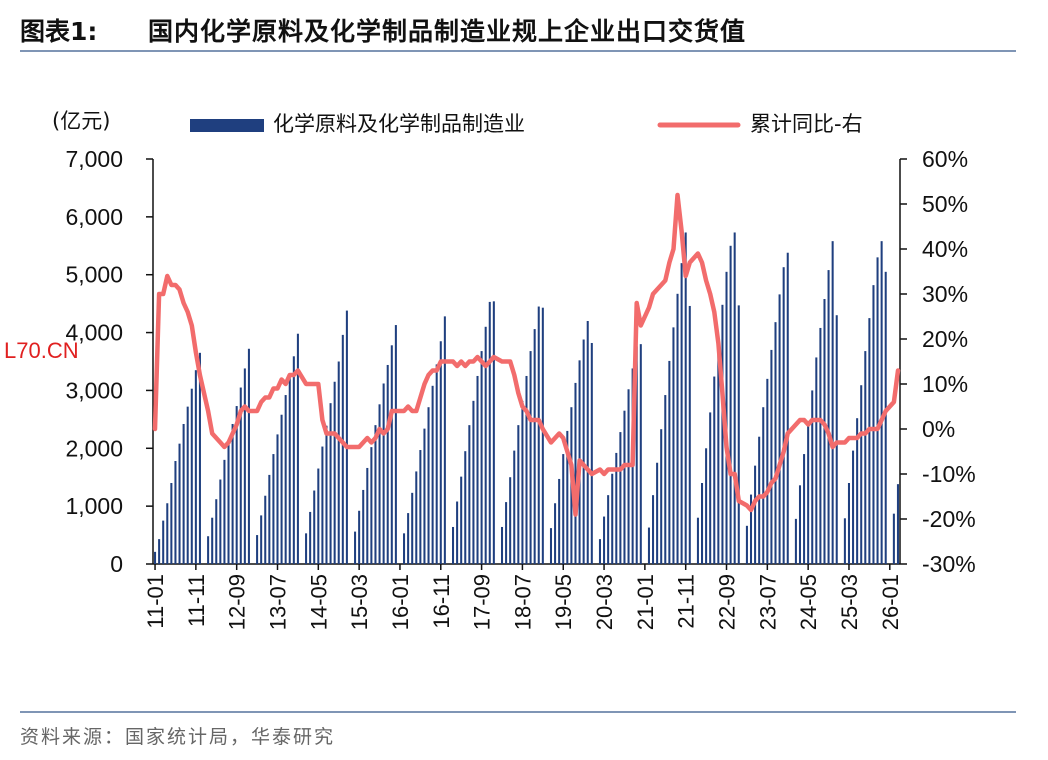 This screenshot has width=1048, height=760. I want to click on x-tick-label: 22-09, so click(727, 602).